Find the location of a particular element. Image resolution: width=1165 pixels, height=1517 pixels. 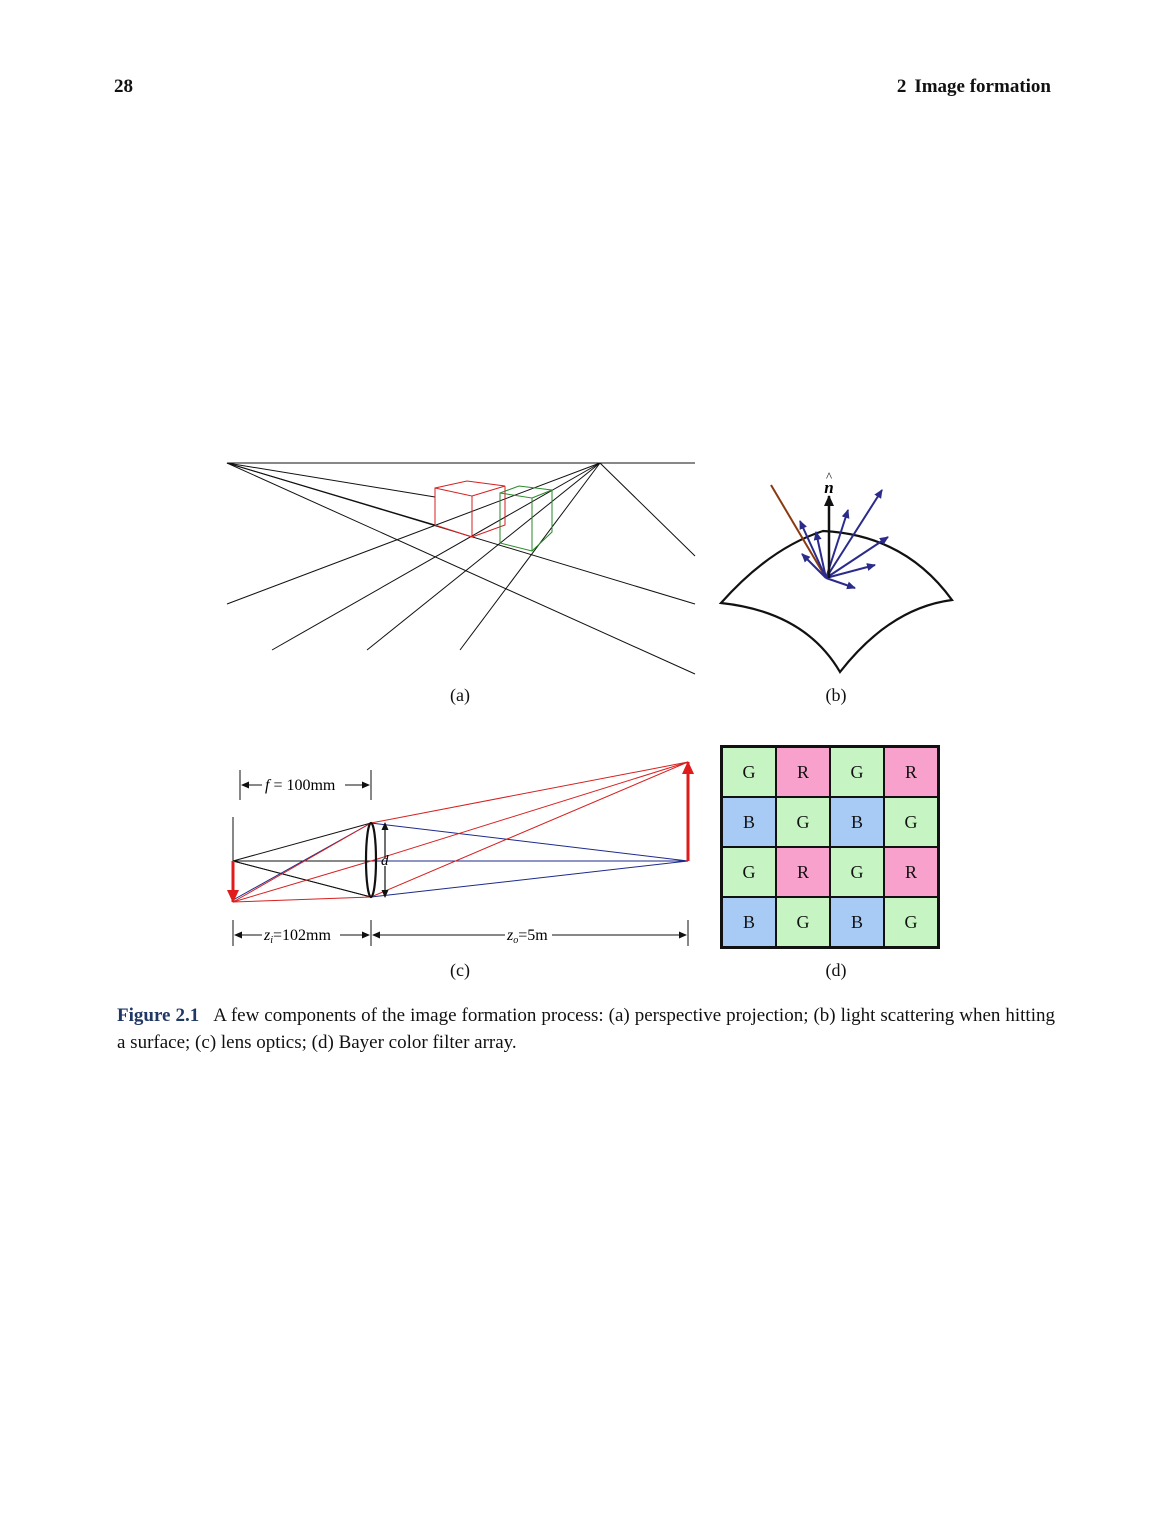

chapter-title: Image formation is located at coordinates (982, 86).